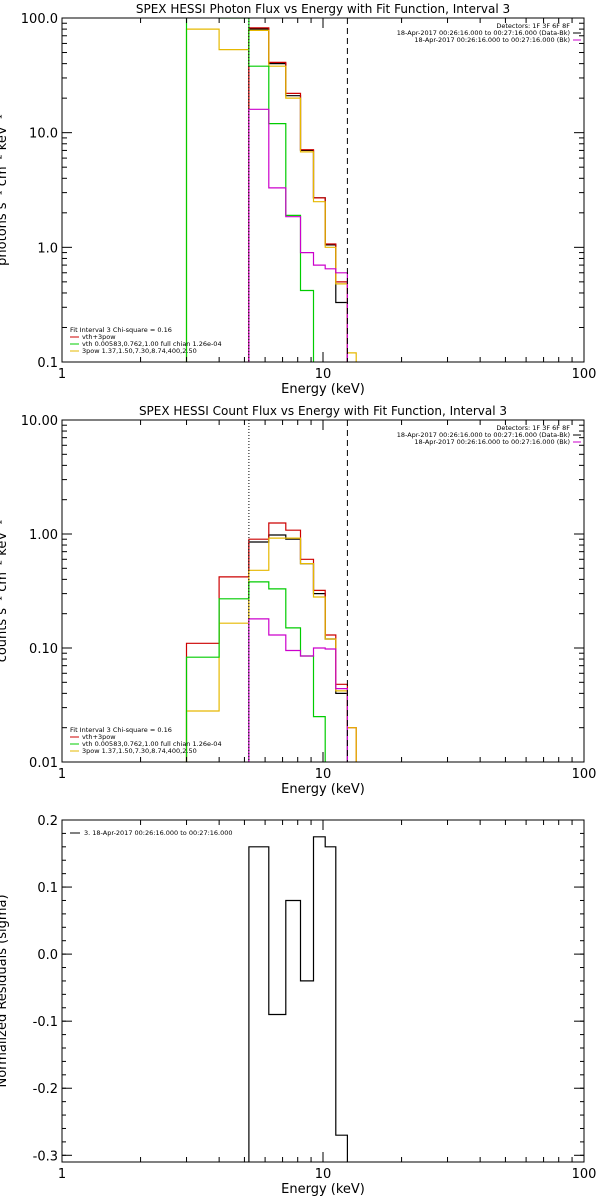  I want to click on y-tick-label: 0.01, so click(43, 763).